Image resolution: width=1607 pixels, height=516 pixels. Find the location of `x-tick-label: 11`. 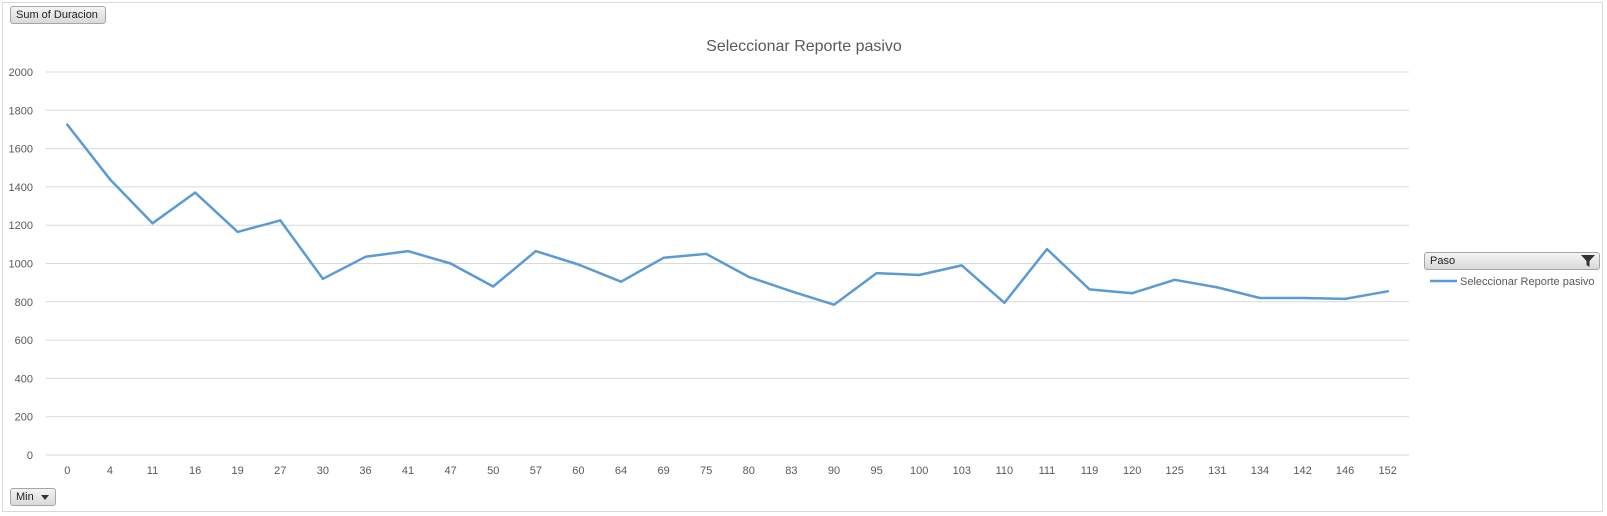

x-tick-label: 11 is located at coordinates (152, 471).